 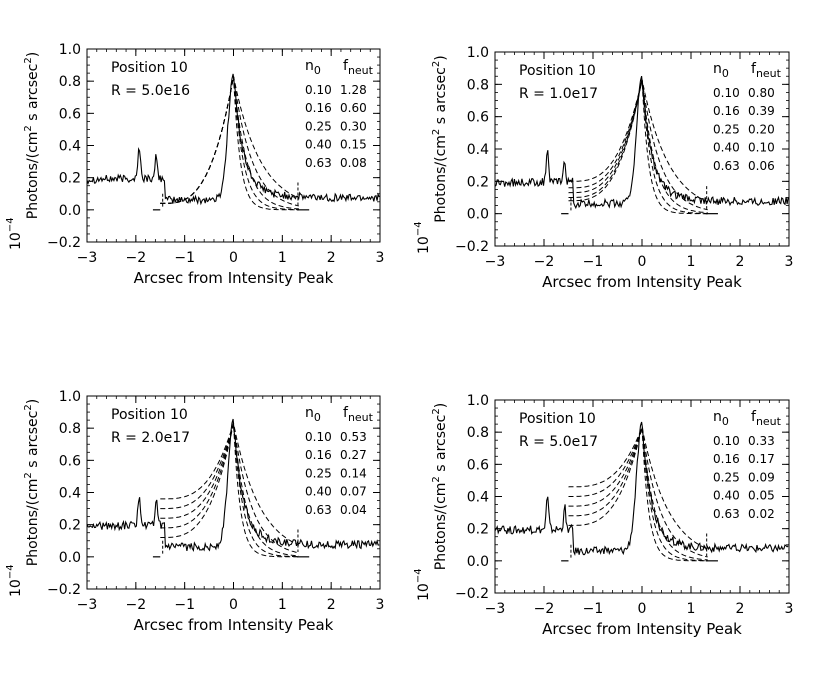 I want to click on table-cell-fneut: 0.15, so click(x=353, y=145).